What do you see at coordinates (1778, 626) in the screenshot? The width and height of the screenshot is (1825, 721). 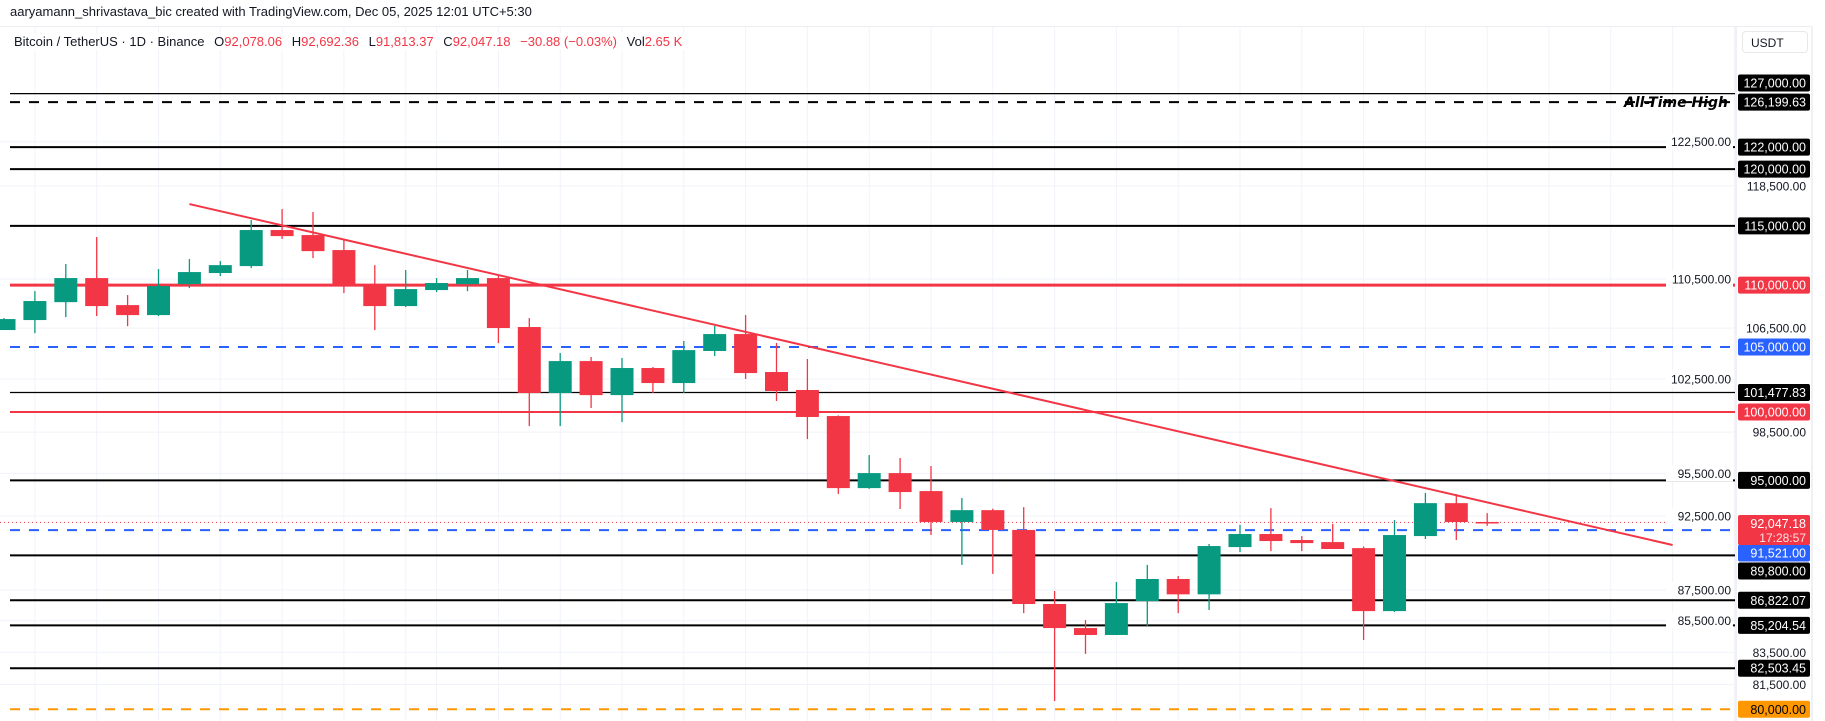 I see `price-level-label-text: 85,204.54` at bounding box center [1778, 626].